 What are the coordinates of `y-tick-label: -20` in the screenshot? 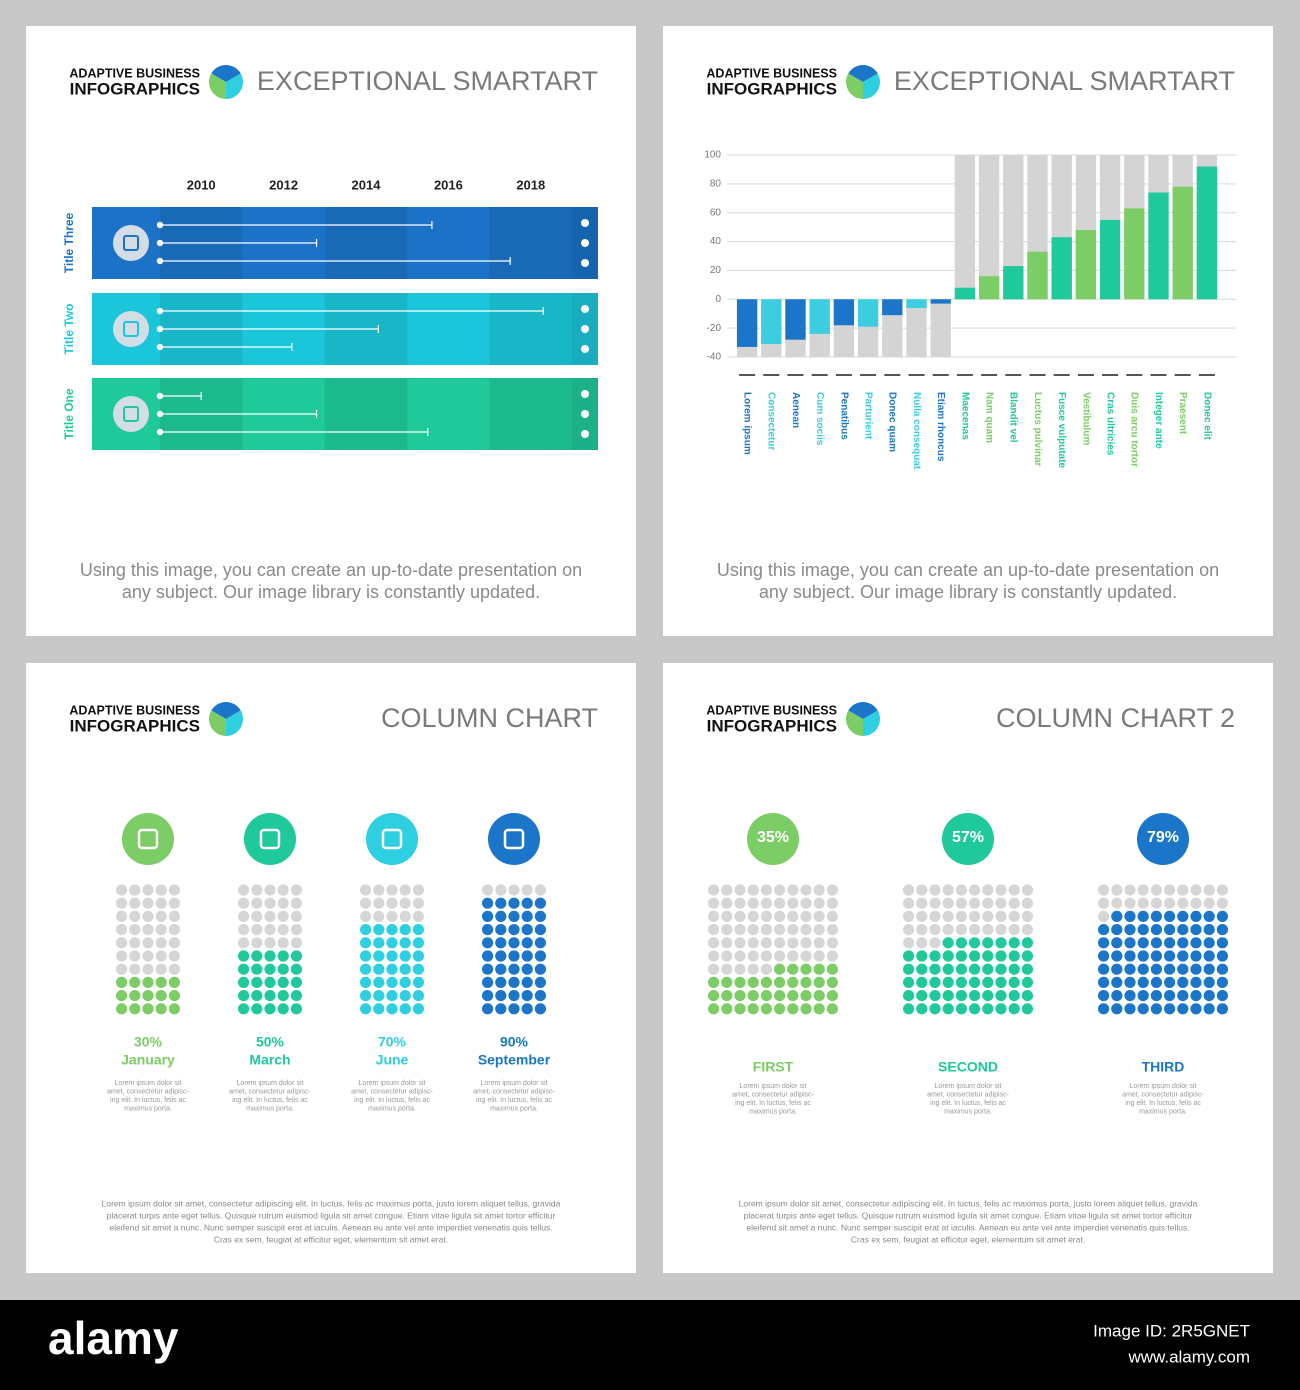 It's located at (714, 328).